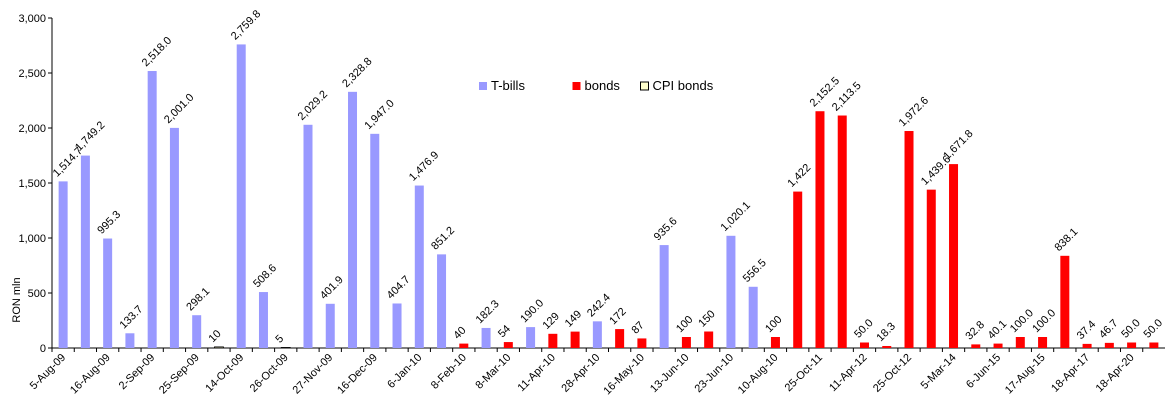 The width and height of the screenshot is (1172, 420). I want to click on data-label: 508.6, so click(265, 276).